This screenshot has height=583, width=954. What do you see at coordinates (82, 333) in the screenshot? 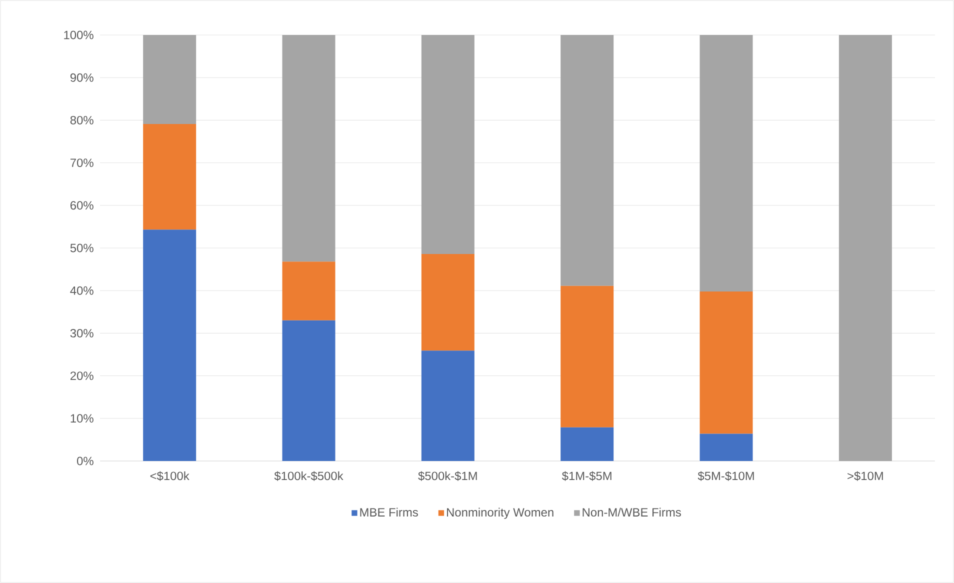
I see `y-tick-label: 30%` at bounding box center [82, 333].